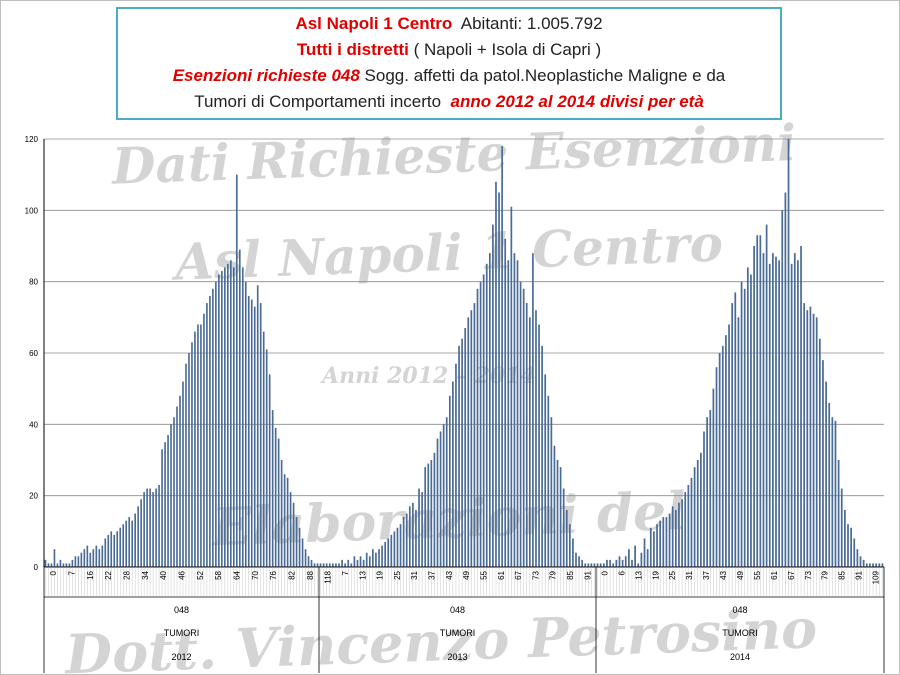  What do you see at coordinates (266, 75) in the screenshot?
I see `title-esenzioni: Esenzioni richieste 048` at bounding box center [266, 75].